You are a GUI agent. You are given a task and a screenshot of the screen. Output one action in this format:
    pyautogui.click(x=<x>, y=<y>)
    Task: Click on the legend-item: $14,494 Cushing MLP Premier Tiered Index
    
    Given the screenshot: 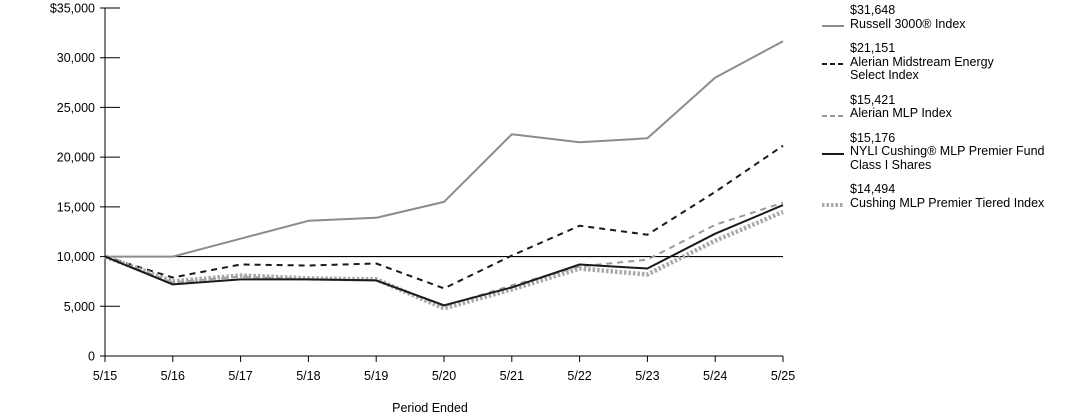 What is the action you would take?
    pyautogui.click(x=956, y=196)
    